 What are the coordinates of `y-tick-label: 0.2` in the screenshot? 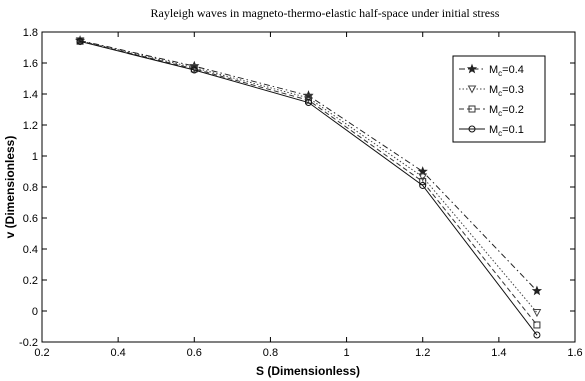 It's located at (30, 281).